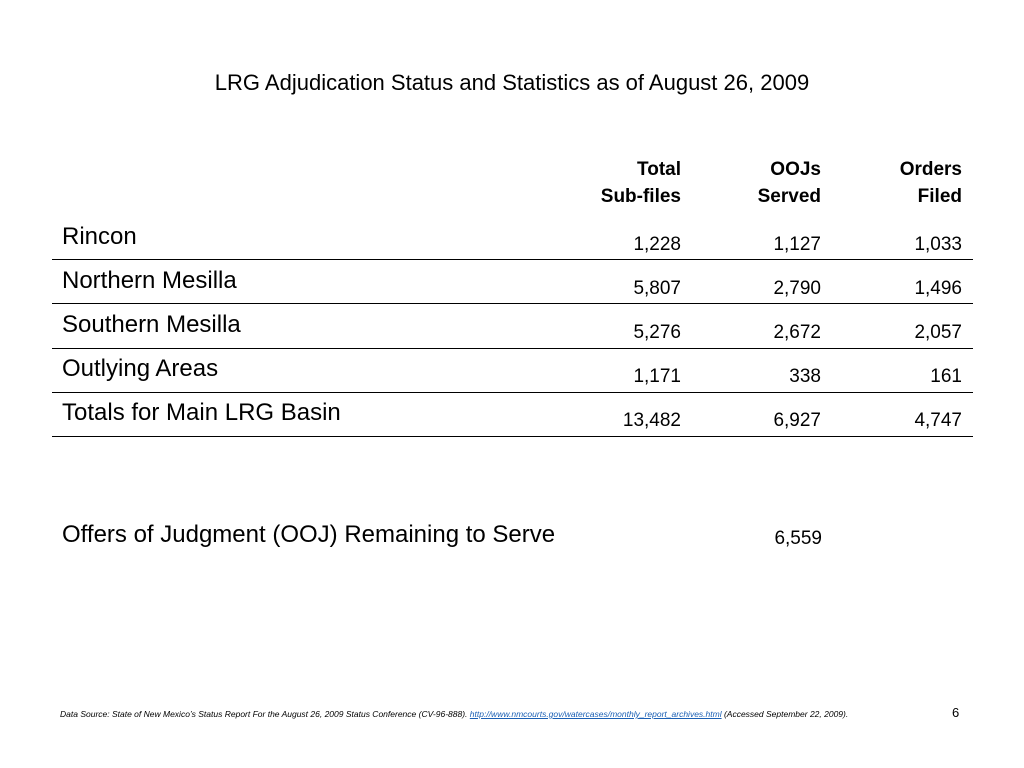 The image size is (1024, 768). Describe the element at coordinates (946, 376) in the screenshot. I see `cell-orders-filed: 161` at that location.